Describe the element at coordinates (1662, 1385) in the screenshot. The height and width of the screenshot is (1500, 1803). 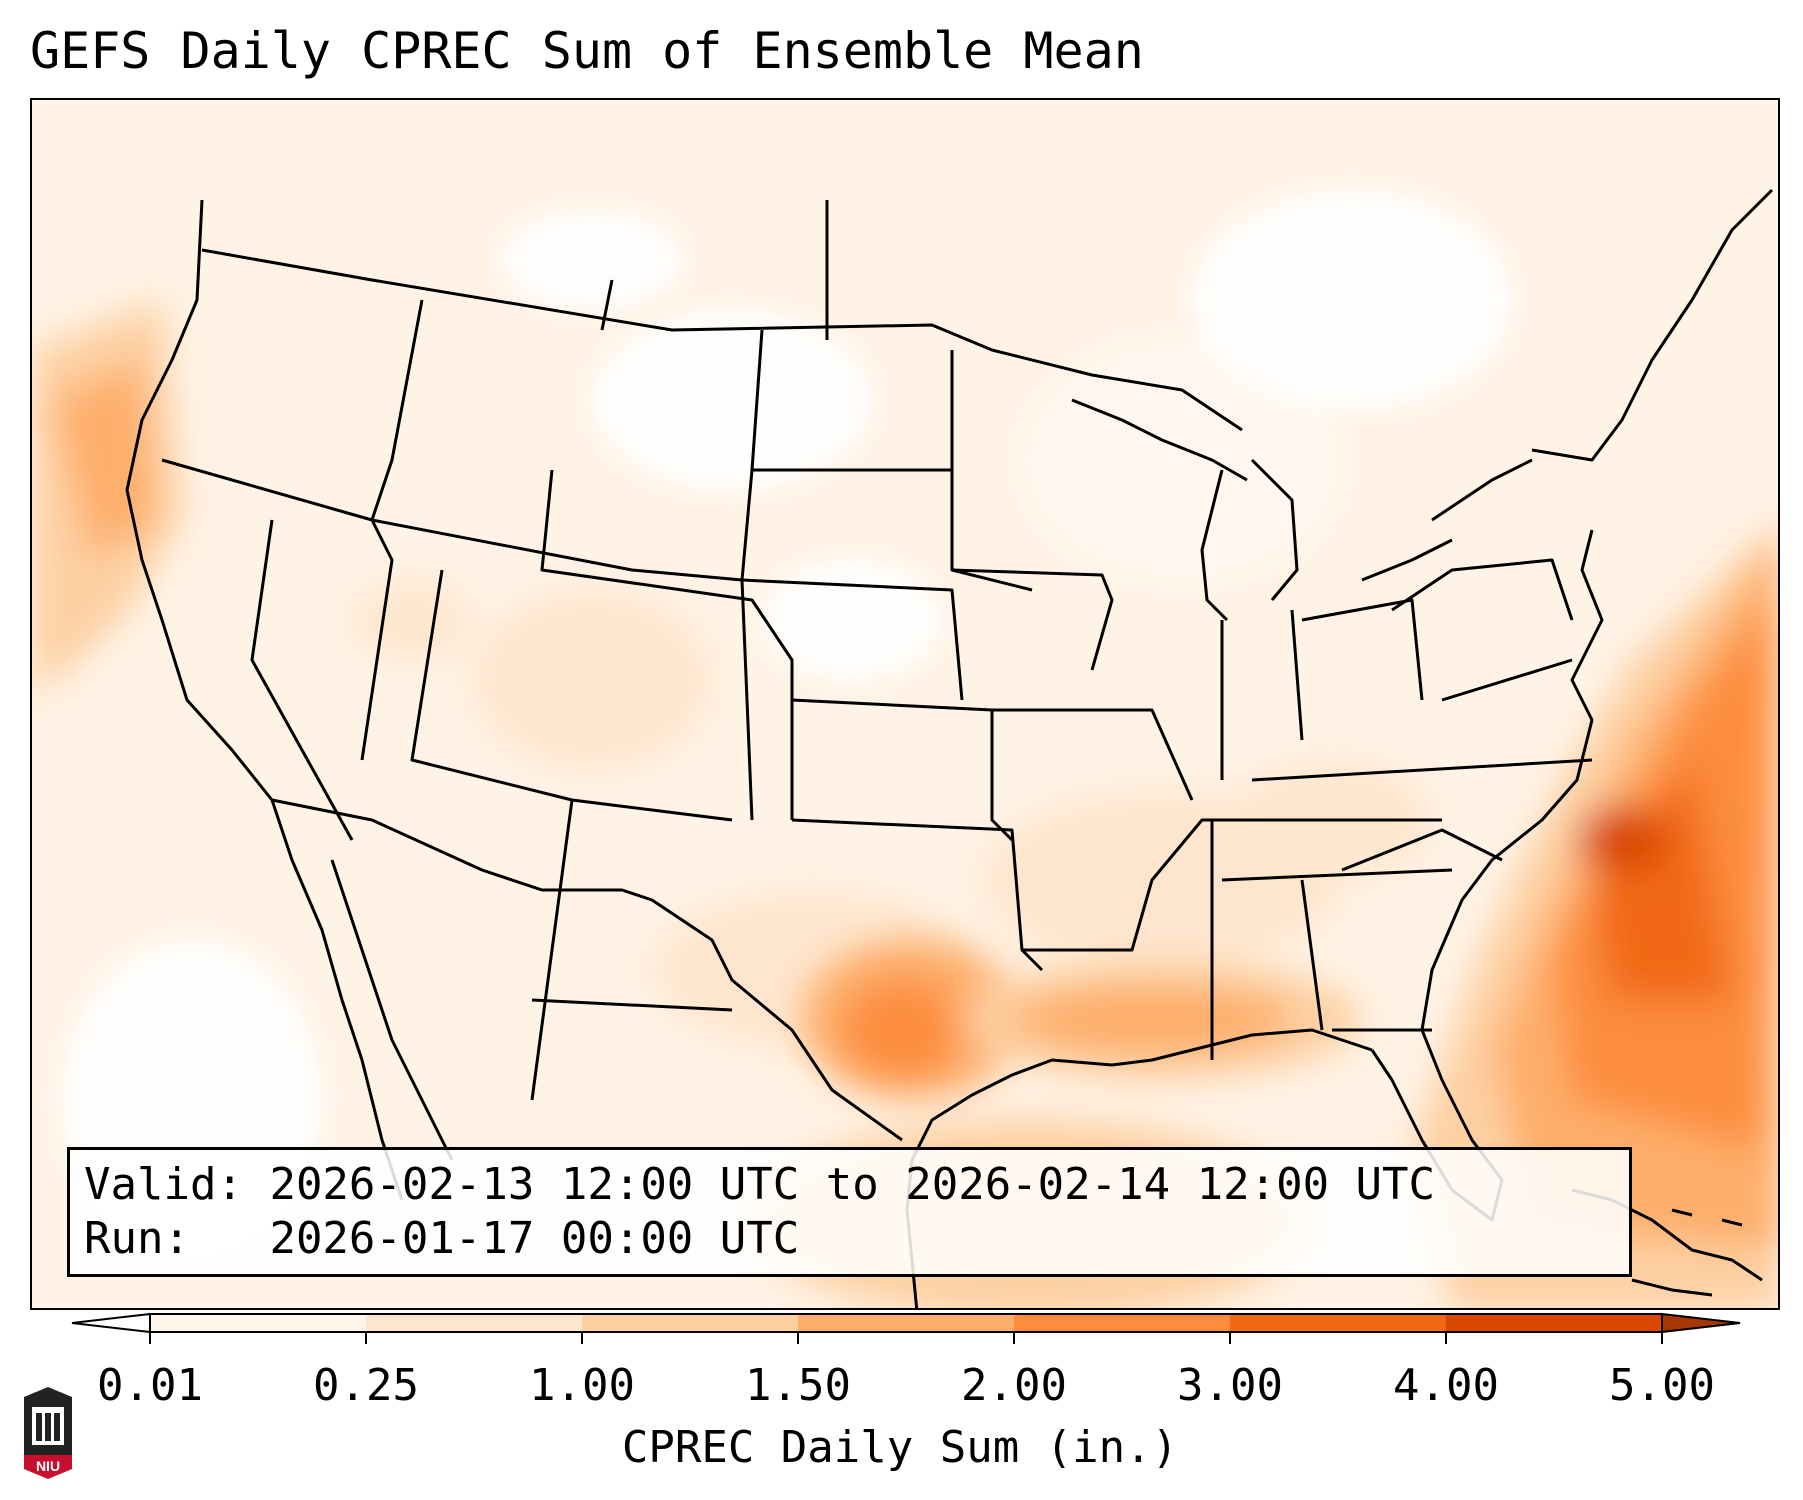
I see `colorbar-tick-label: 5.00` at that location.